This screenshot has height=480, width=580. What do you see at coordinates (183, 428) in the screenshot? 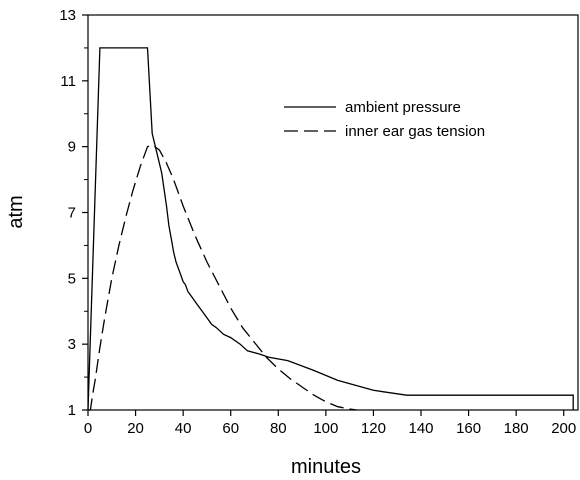
I see `x-tick-label: 40` at bounding box center [183, 428].